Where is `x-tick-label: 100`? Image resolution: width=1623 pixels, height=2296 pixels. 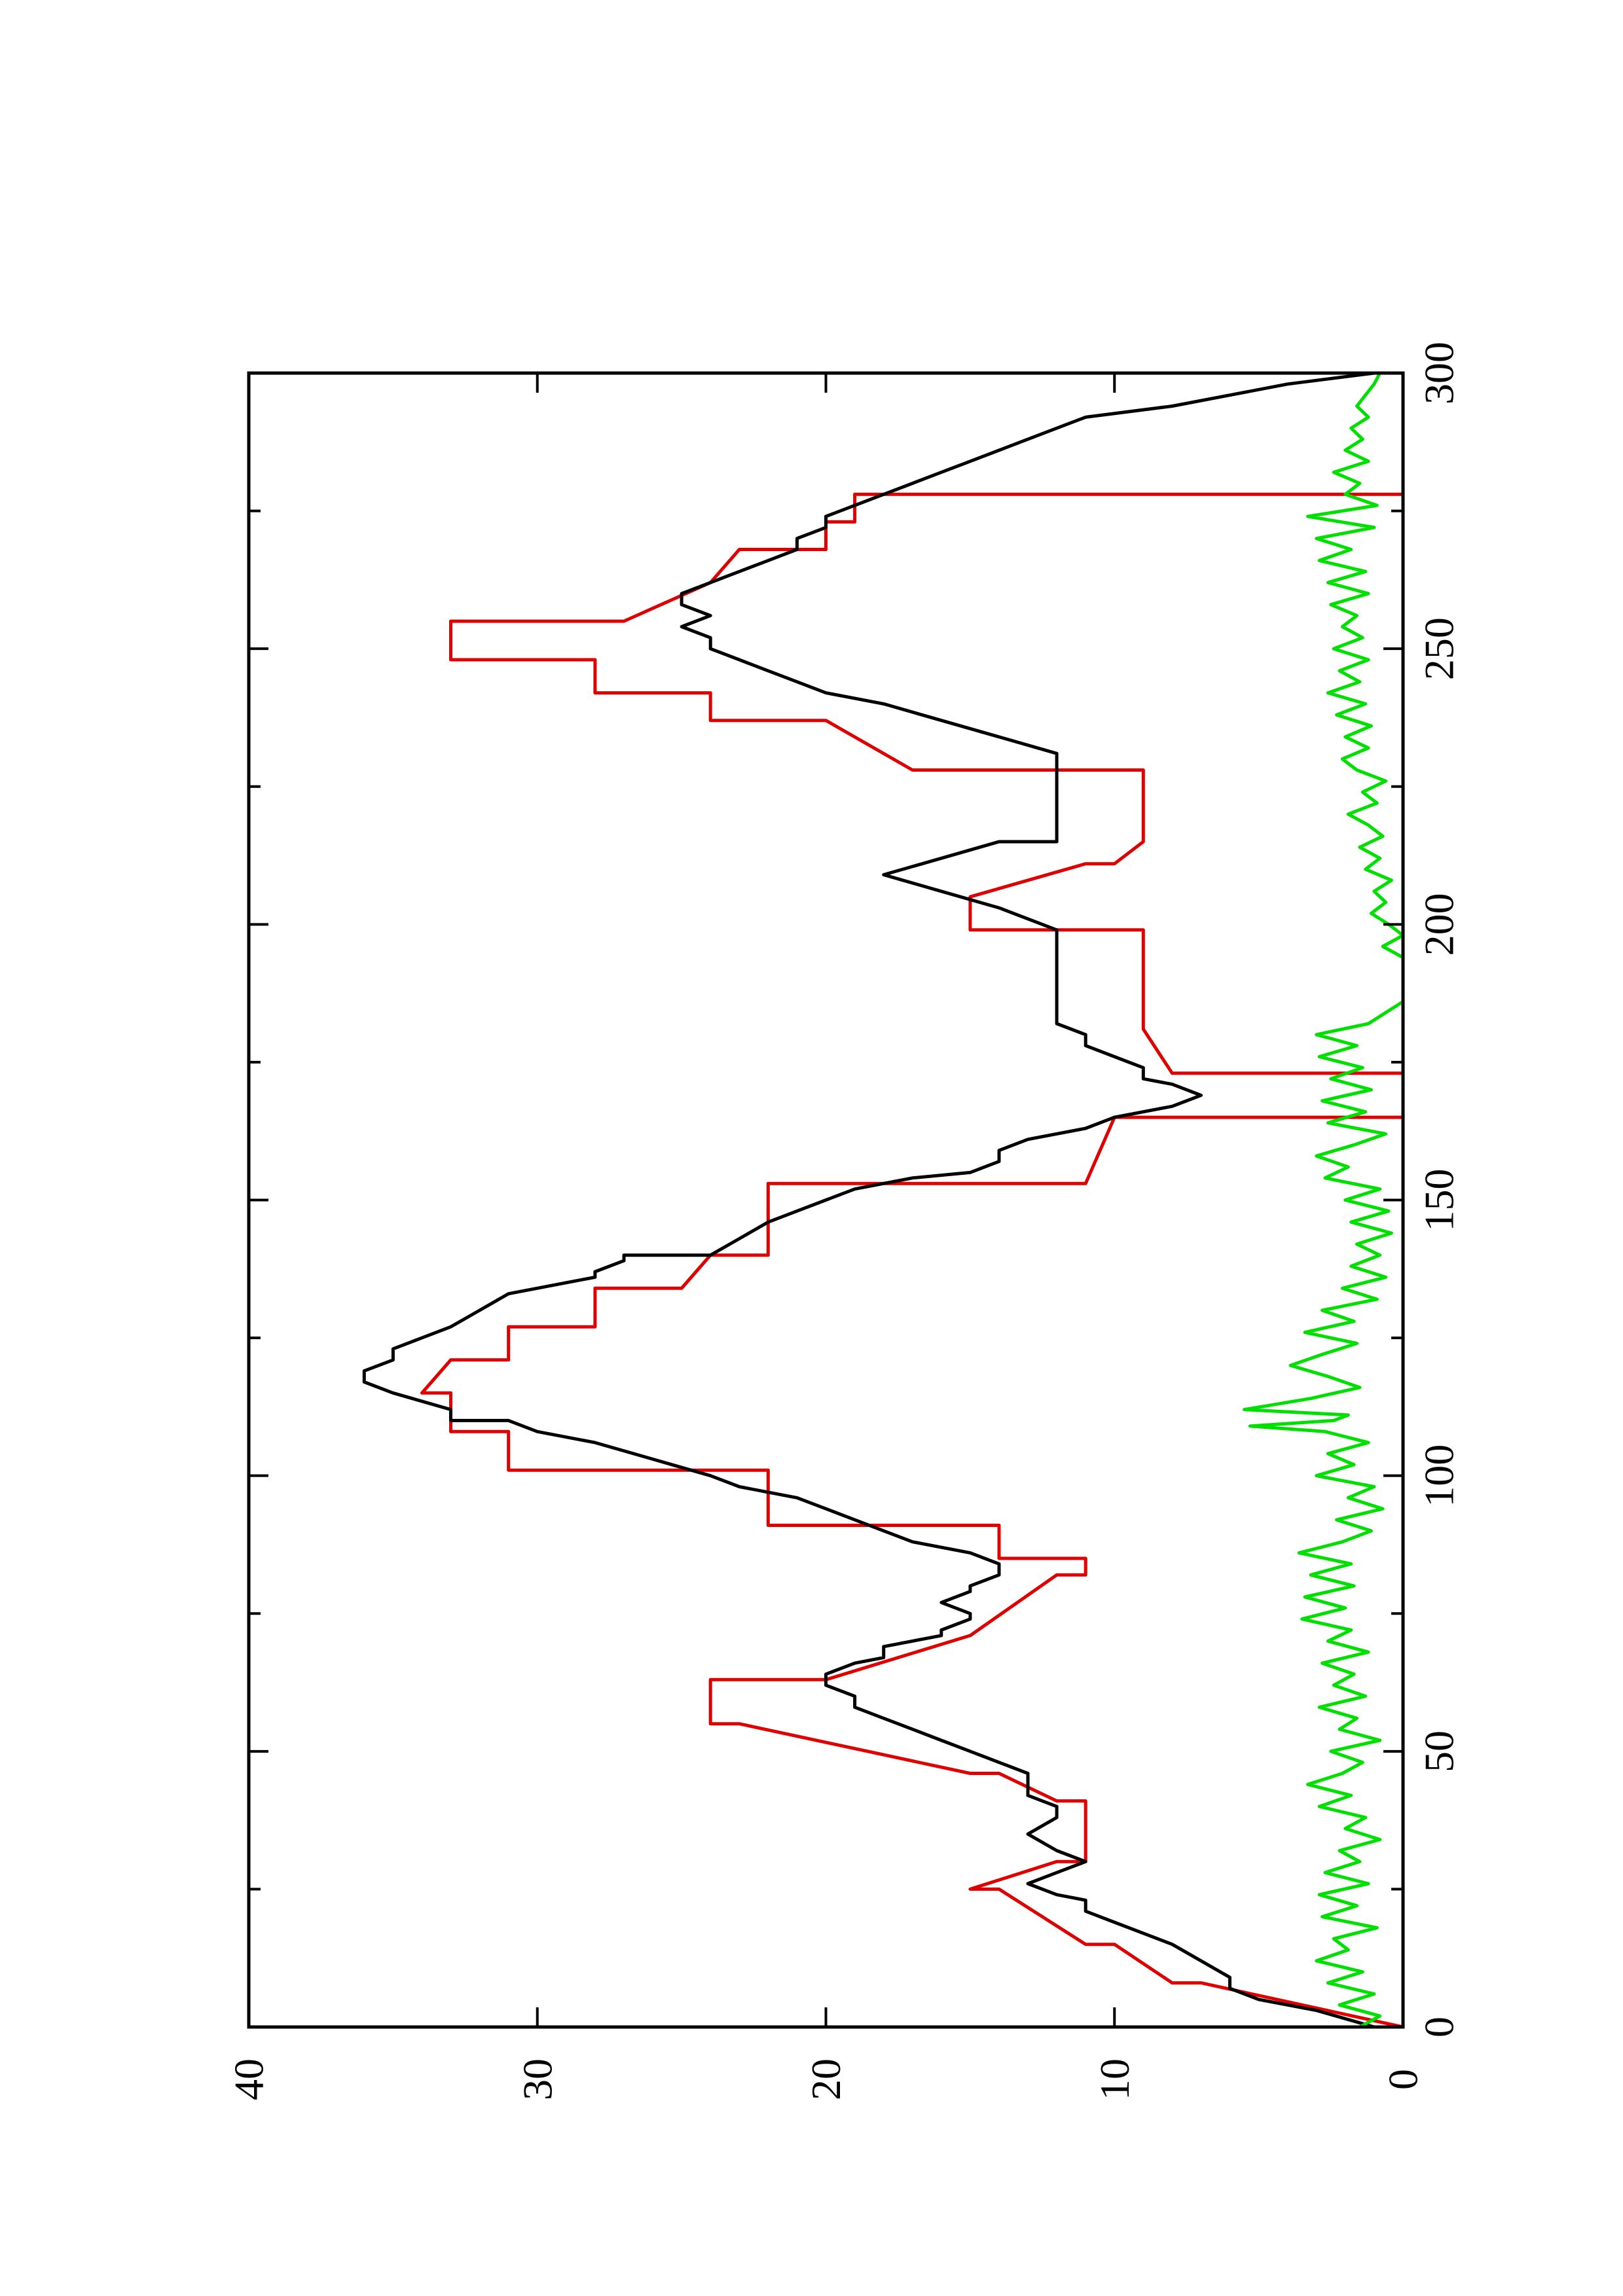 x-tick-label: 100 is located at coordinates (1439, 1475).